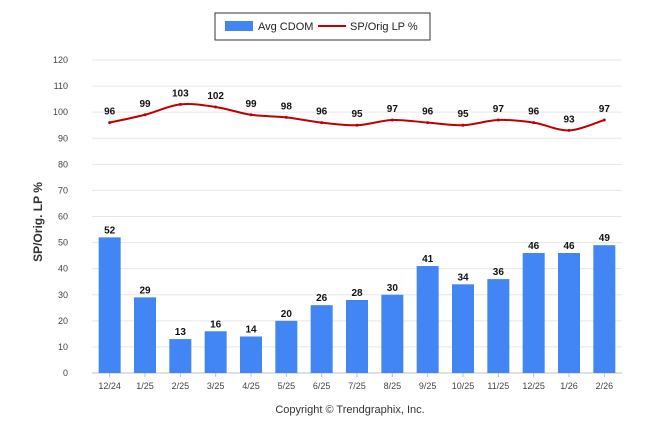 This screenshot has width=646, height=434. I want to click on y-tick-label: 70, so click(63, 190).